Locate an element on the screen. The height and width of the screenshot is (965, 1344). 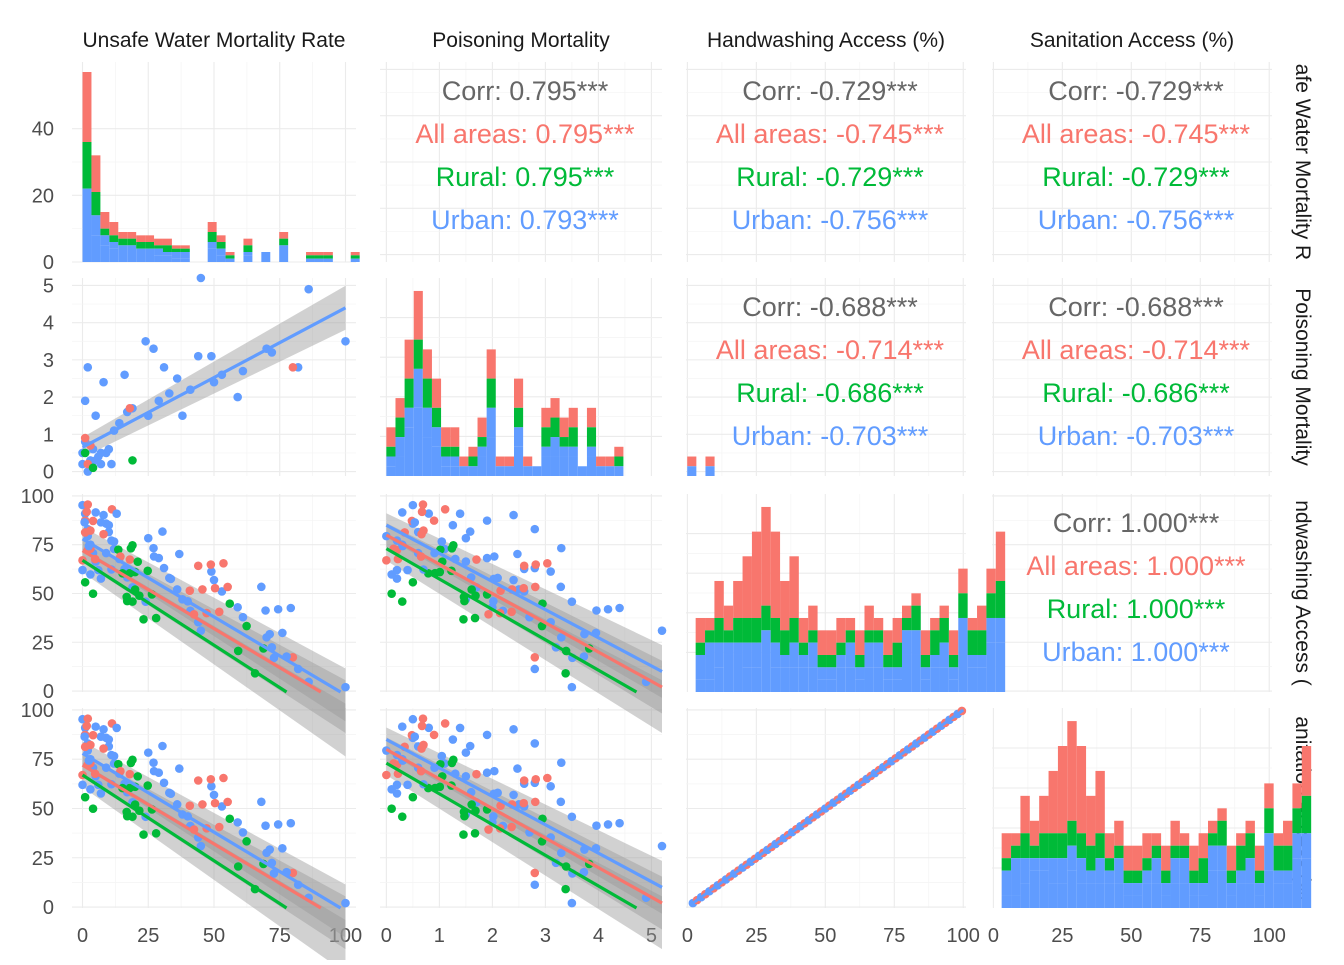
y-tick-label: 25 is located at coordinates (43, 643).